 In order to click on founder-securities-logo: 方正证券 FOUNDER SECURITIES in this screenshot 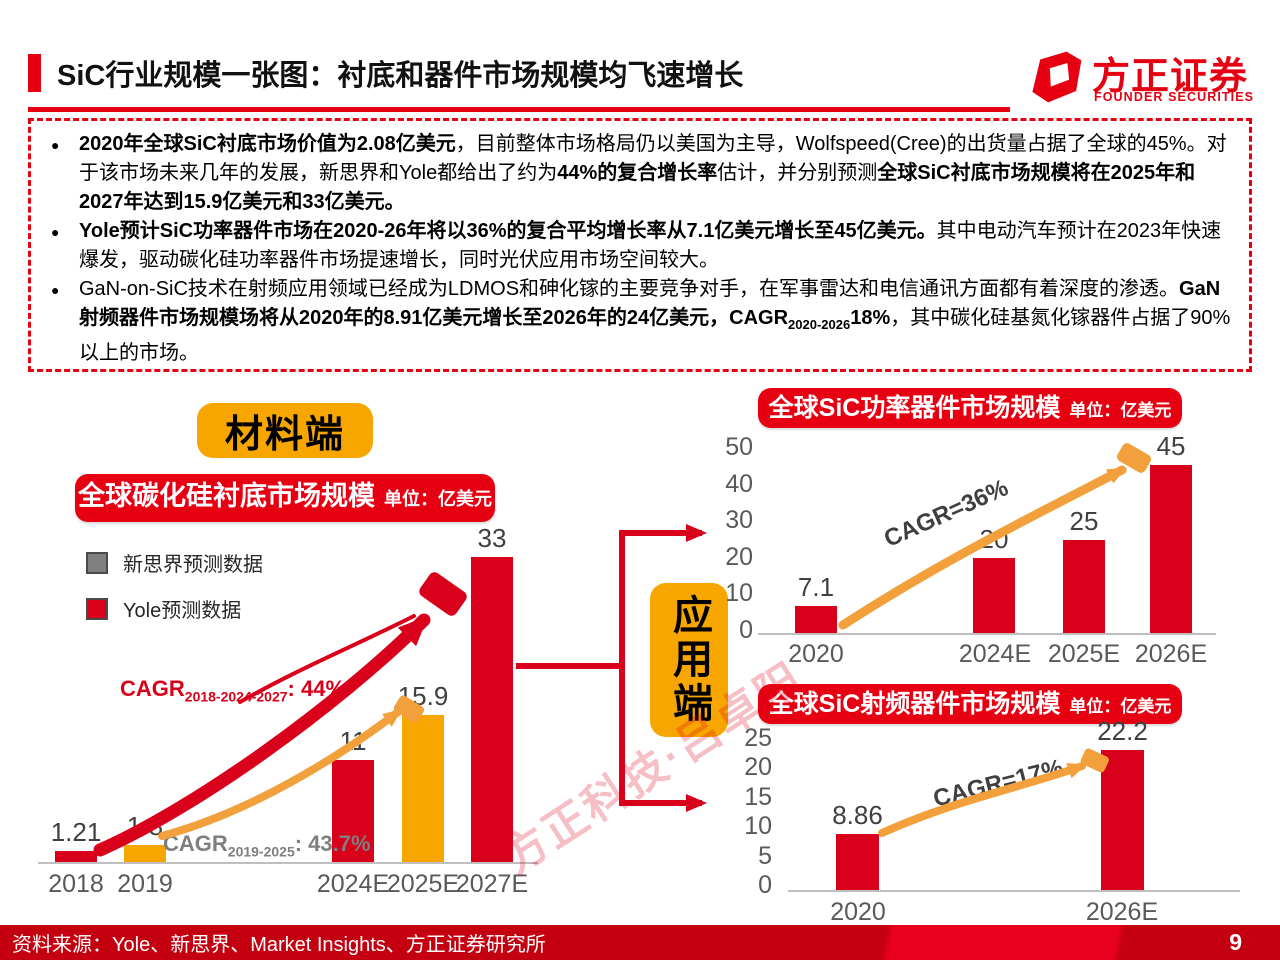, I will do `click(1140, 77)`.